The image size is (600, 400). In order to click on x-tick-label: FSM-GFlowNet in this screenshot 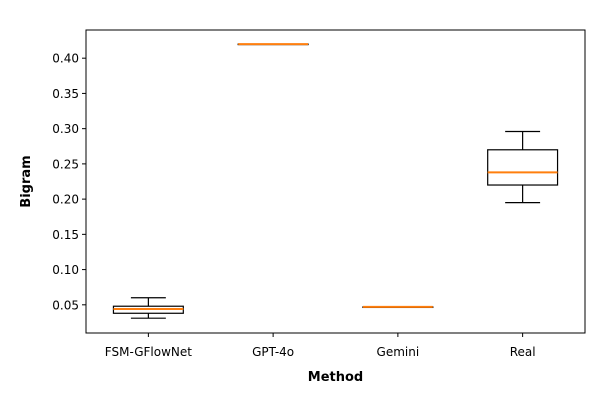, I will do `click(148, 352)`.